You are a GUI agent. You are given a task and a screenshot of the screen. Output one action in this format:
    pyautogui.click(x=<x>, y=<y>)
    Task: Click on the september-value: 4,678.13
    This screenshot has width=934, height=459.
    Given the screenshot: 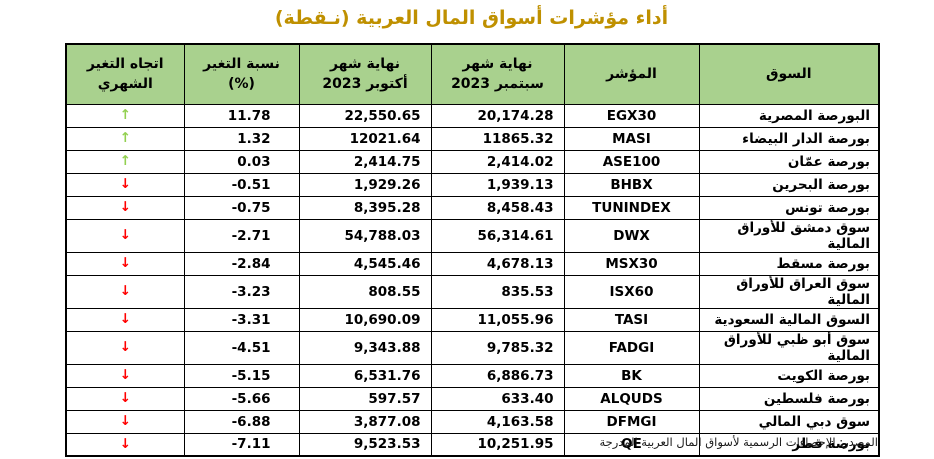 What is the action you would take?
    pyautogui.click(x=497, y=263)
    